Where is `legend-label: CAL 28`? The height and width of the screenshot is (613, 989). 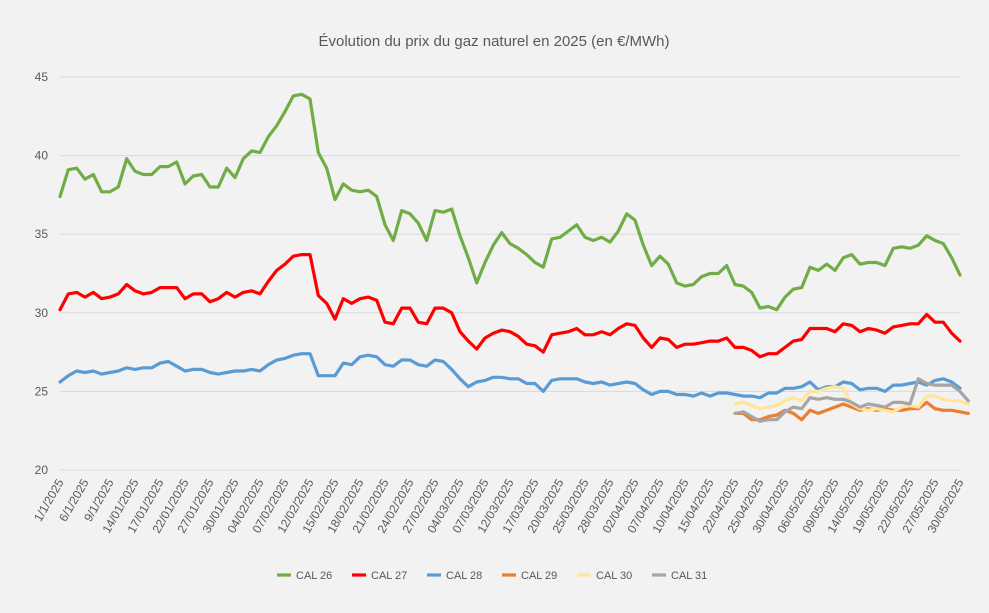
legend-label: CAL 28 is located at coordinates (464, 576).